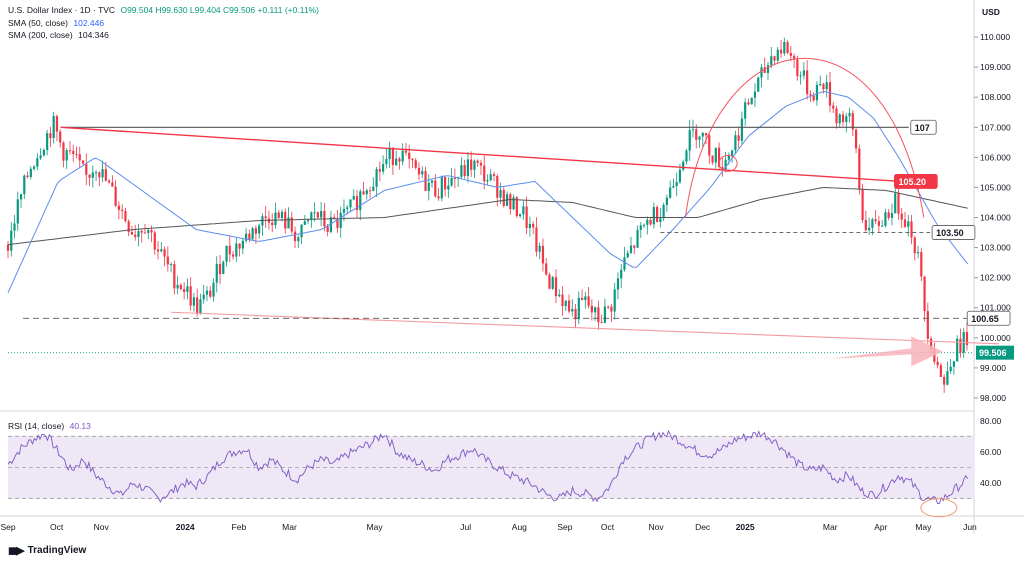 This screenshot has width=1024, height=565. I want to click on lower-trendline, so click(585, 328).